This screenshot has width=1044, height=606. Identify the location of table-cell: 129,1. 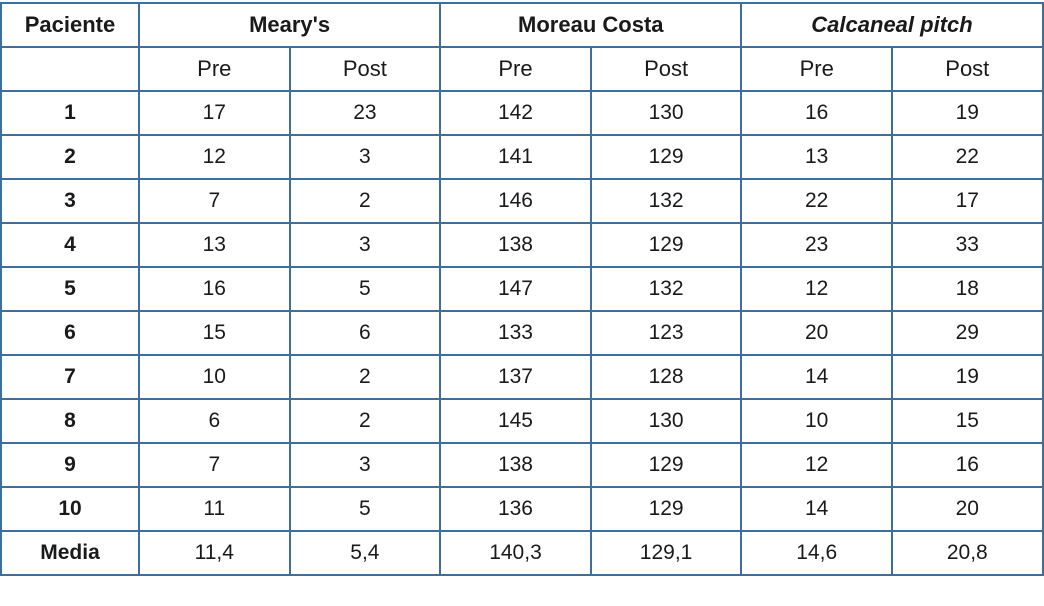
(666, 553).